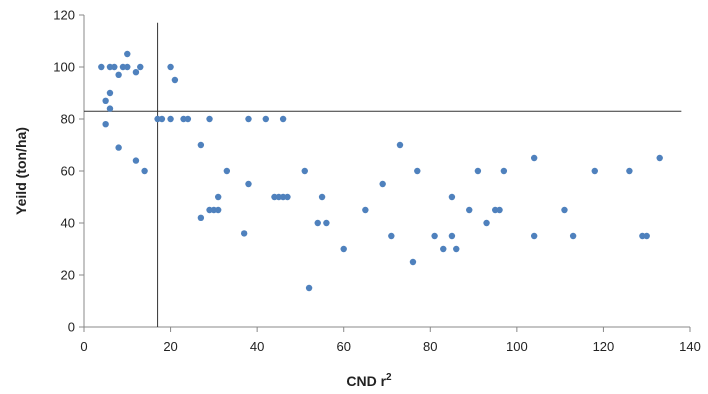 Image resolution: width=708 pixels, height=394 pixels. What do you see at coordinates (389, 377) in the screenshot?
I see `x-axis-title-superscript: 2` at bounding box center [389, 377].